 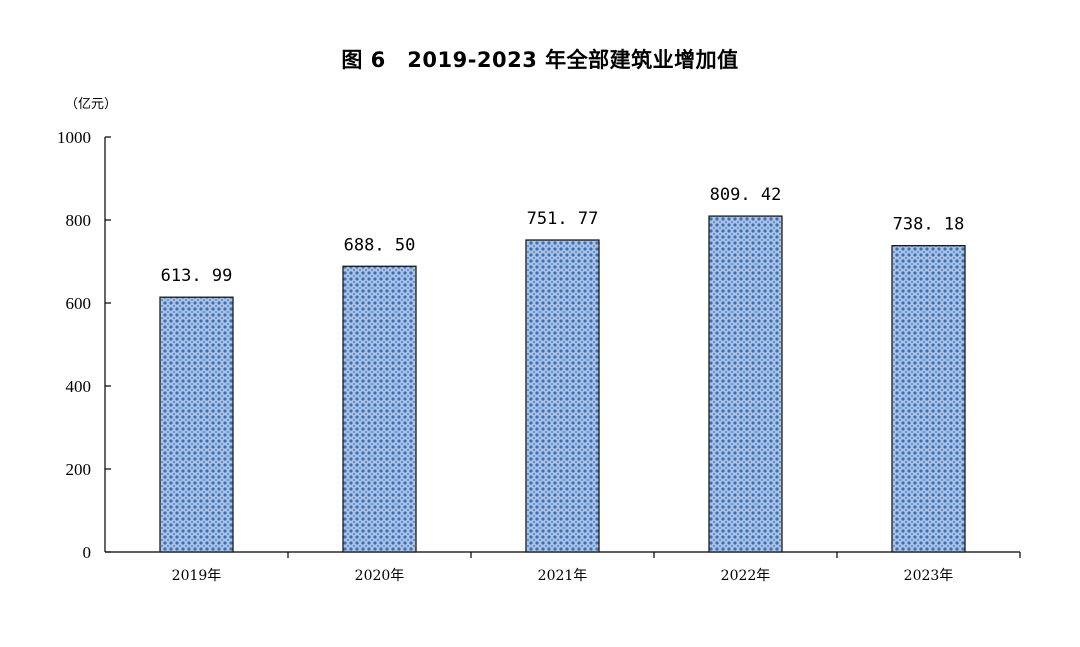 What do you see at coordinates (562, 396) in the screenshot?
I see `bar-2021年` at bounding box center [562, 396].